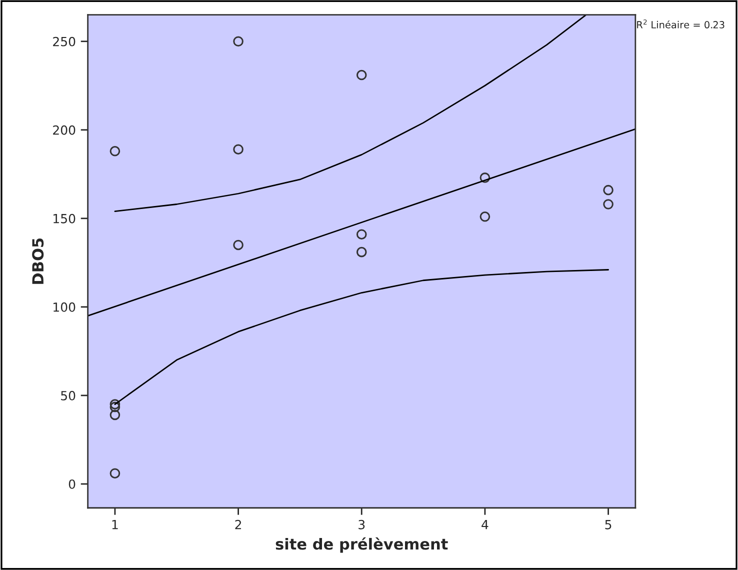  I want to click on y-tick-label: 150, so click(65, 219).